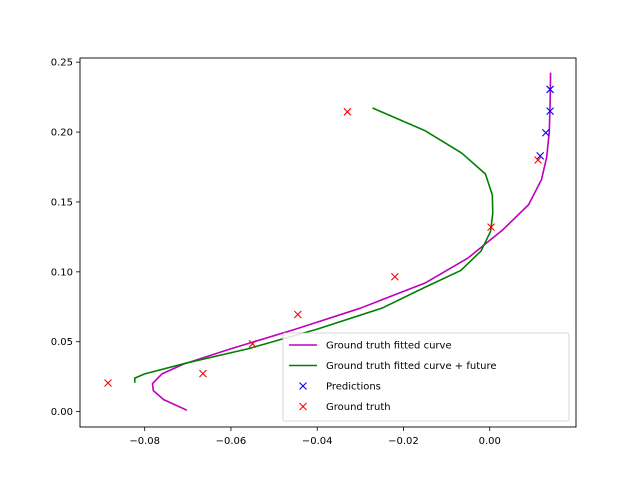  Describe the element at coordinates (353, 387) in the screenshot. I see `legend-label: Predictions` at that location.